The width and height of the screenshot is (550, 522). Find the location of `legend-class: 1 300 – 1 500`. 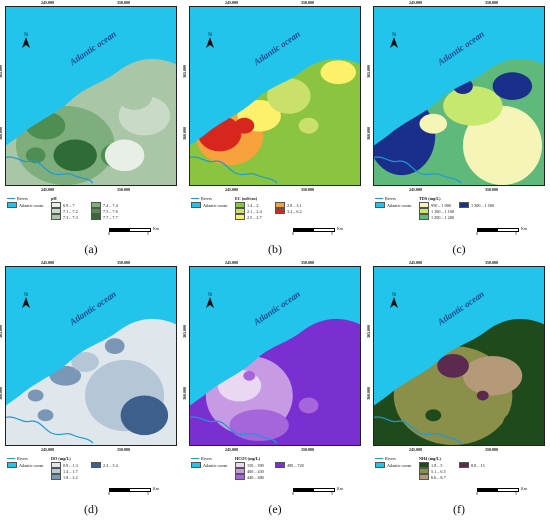

legend-class: 1 300 – 1 500 is located at coordinates (476, 205).